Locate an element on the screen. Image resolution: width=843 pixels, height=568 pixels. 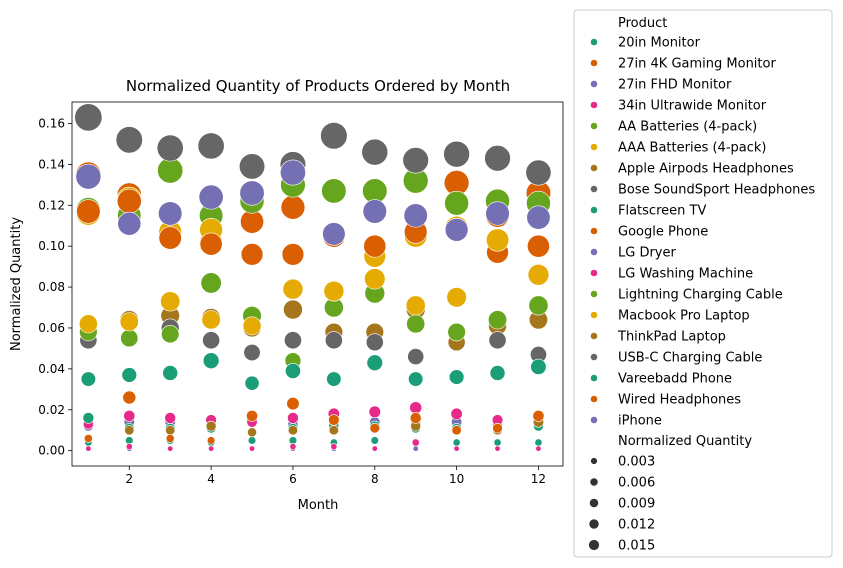
point-aa-batteries-4-pack is located at coordinates (170, 170).